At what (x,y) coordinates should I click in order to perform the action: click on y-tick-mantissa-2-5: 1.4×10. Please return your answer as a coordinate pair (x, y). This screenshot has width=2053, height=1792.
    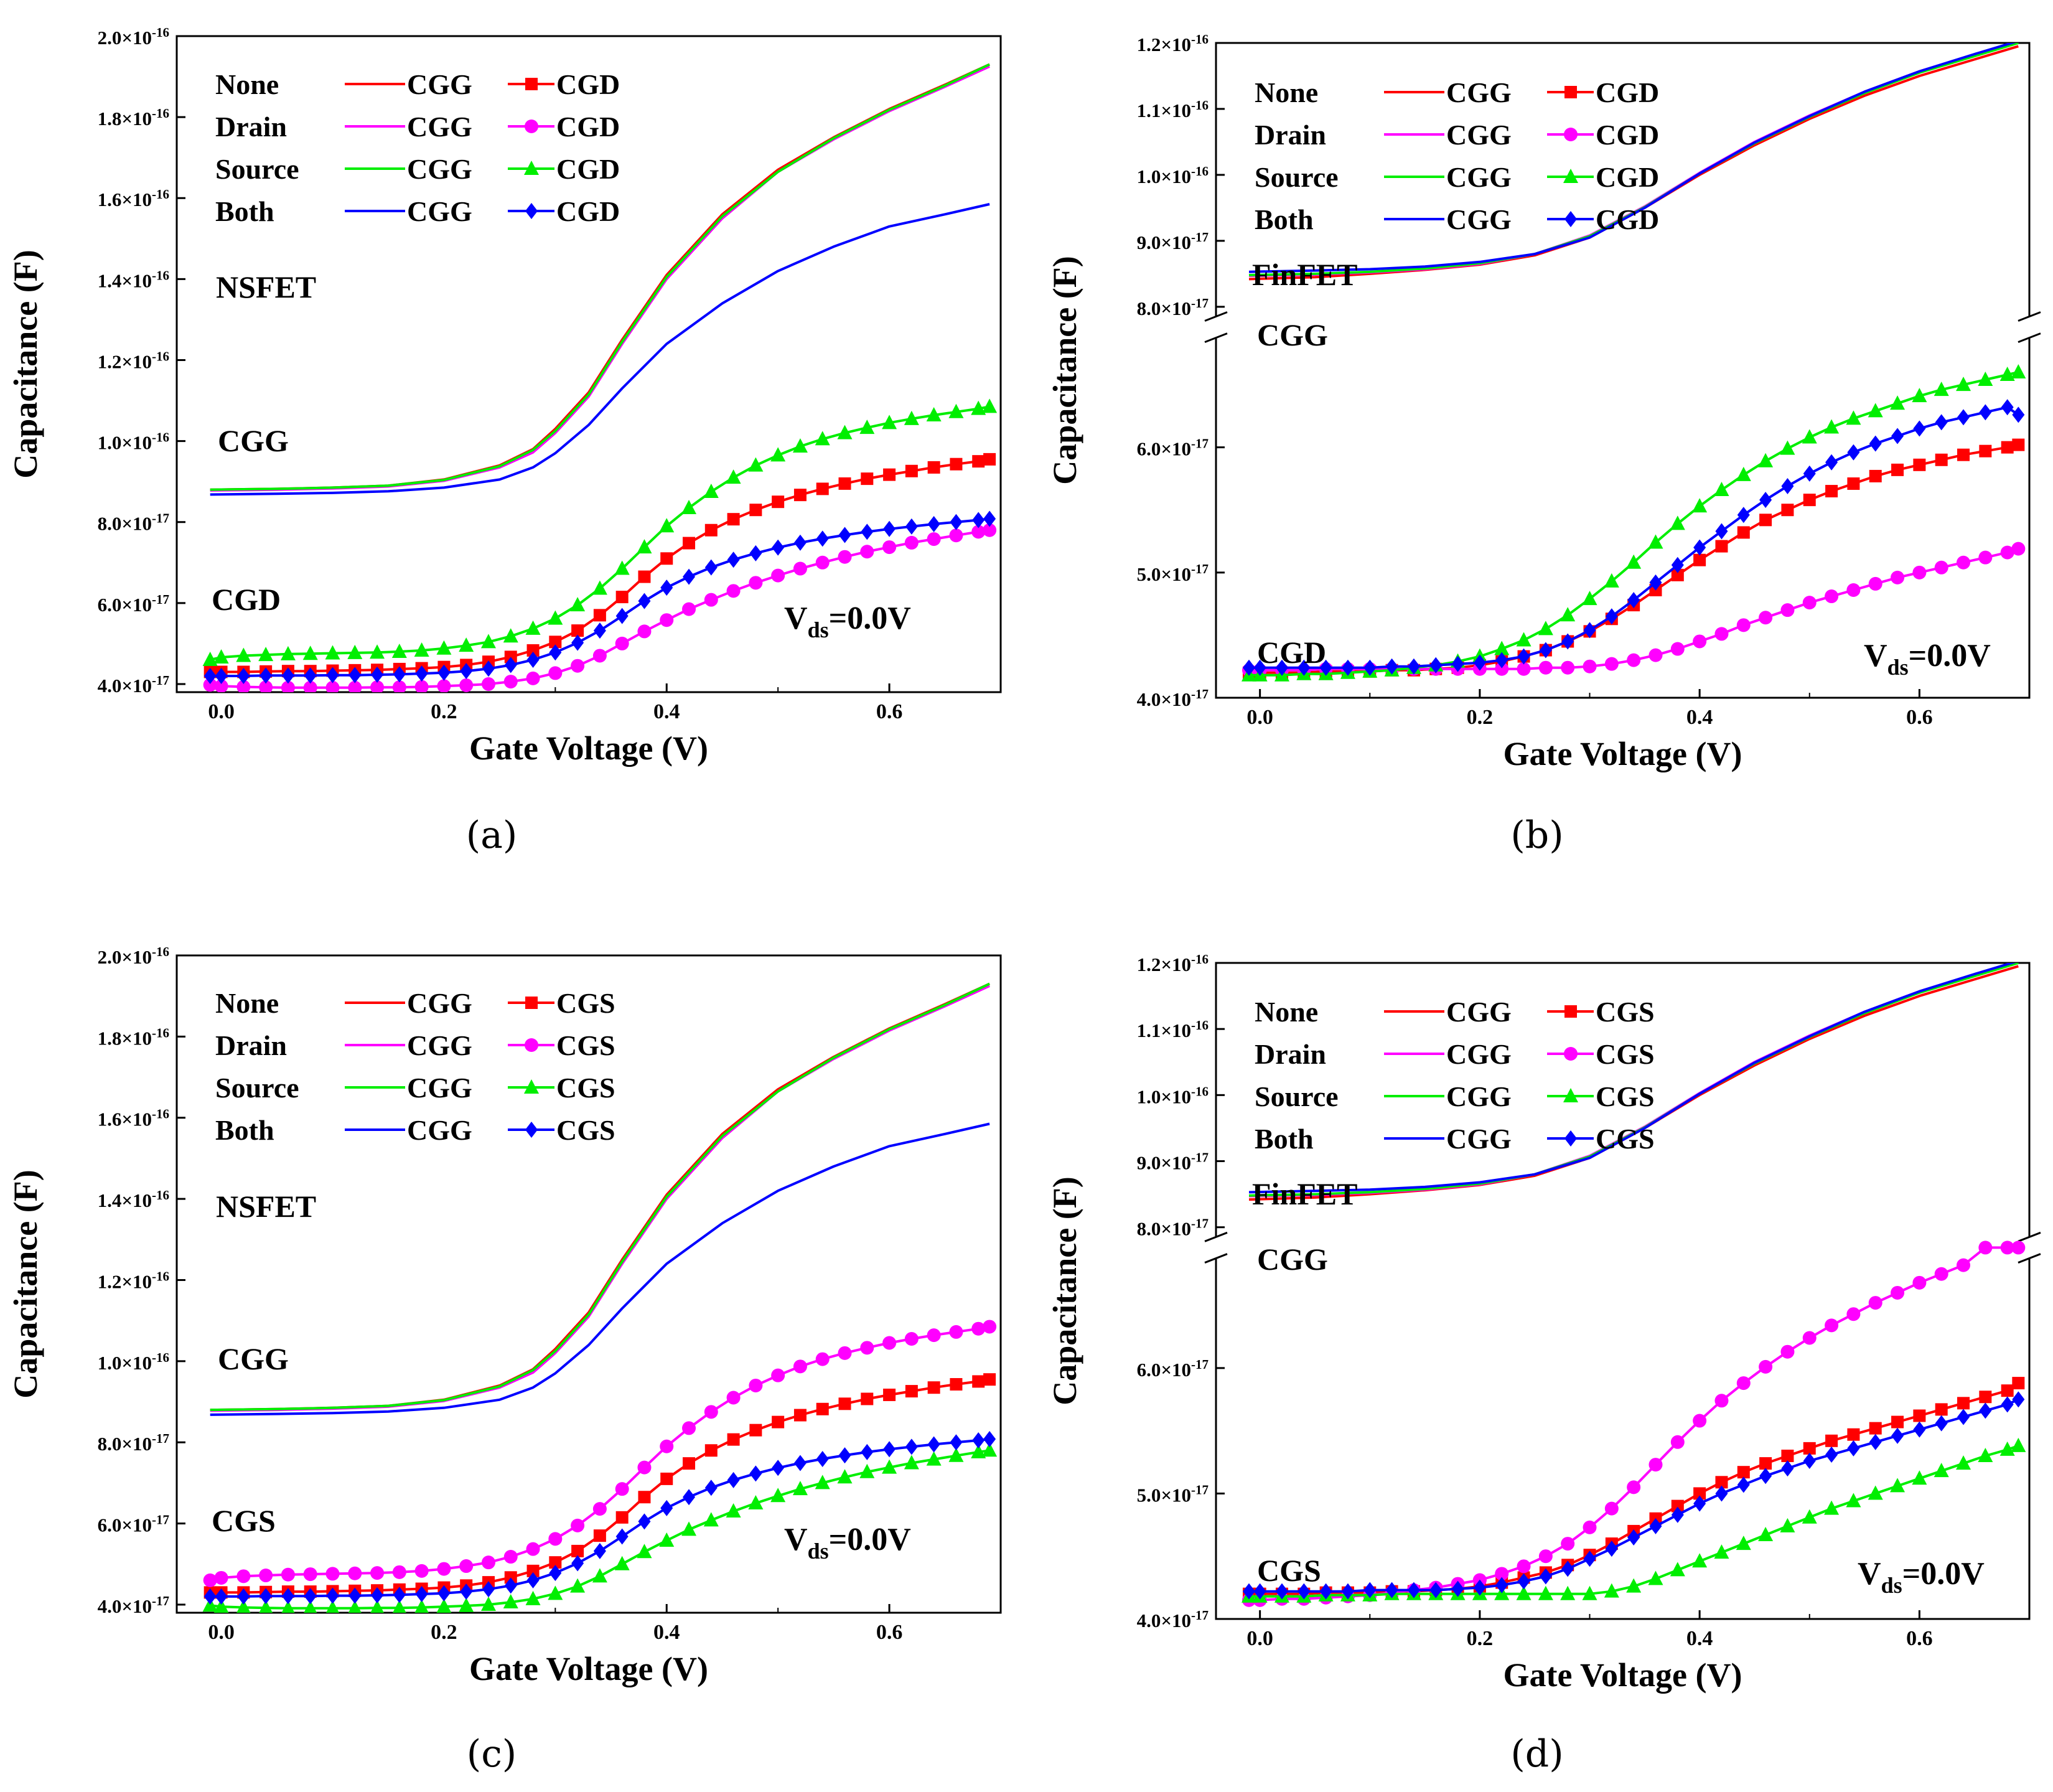
    Looking at the image, I should click on (125, 1200).